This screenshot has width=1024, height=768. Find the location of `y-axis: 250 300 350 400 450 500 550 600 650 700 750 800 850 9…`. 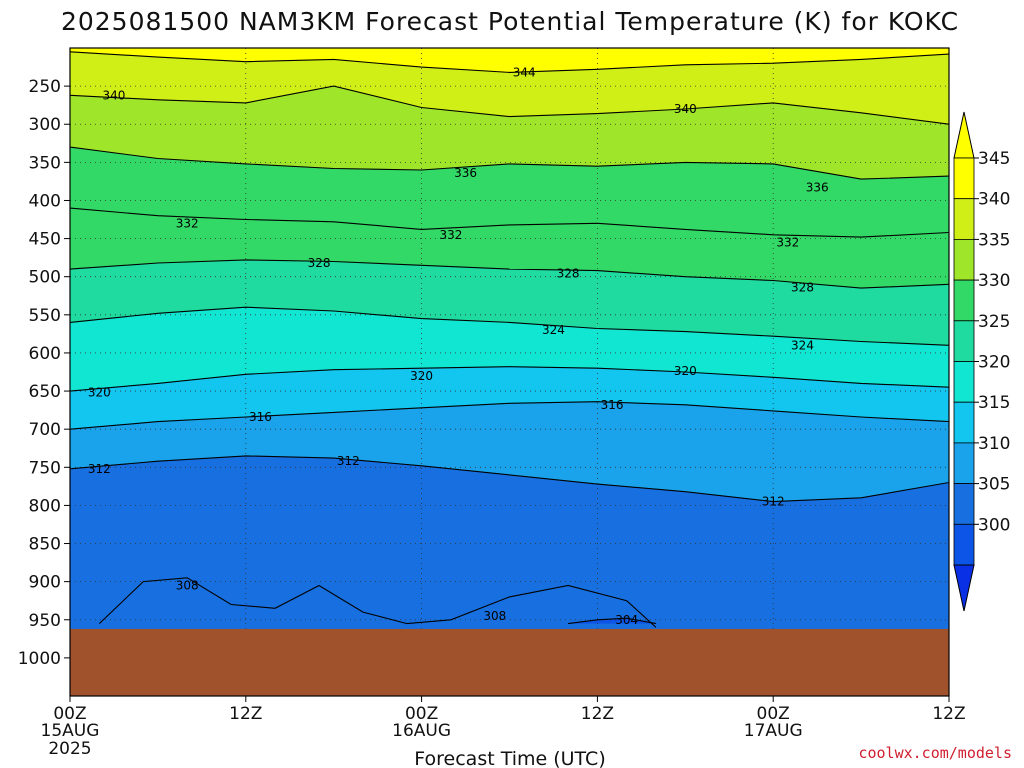

y-axis: 250 300 350 400 450 500 550 600 650 700 750 800 850 9… is located at coordinates (44, 373).